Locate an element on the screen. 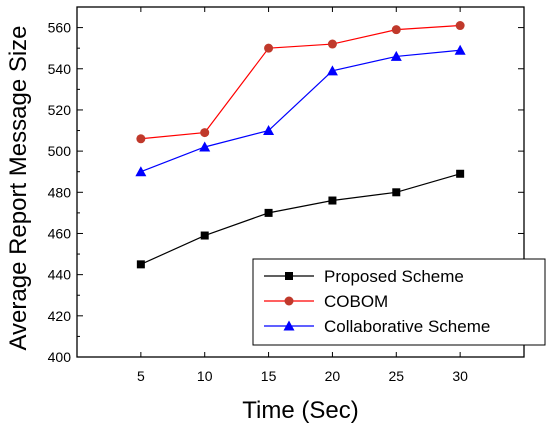 The height and width of the screenshot is (432, 550). y-tick-label: 440 is located at coordinates (60, 275).